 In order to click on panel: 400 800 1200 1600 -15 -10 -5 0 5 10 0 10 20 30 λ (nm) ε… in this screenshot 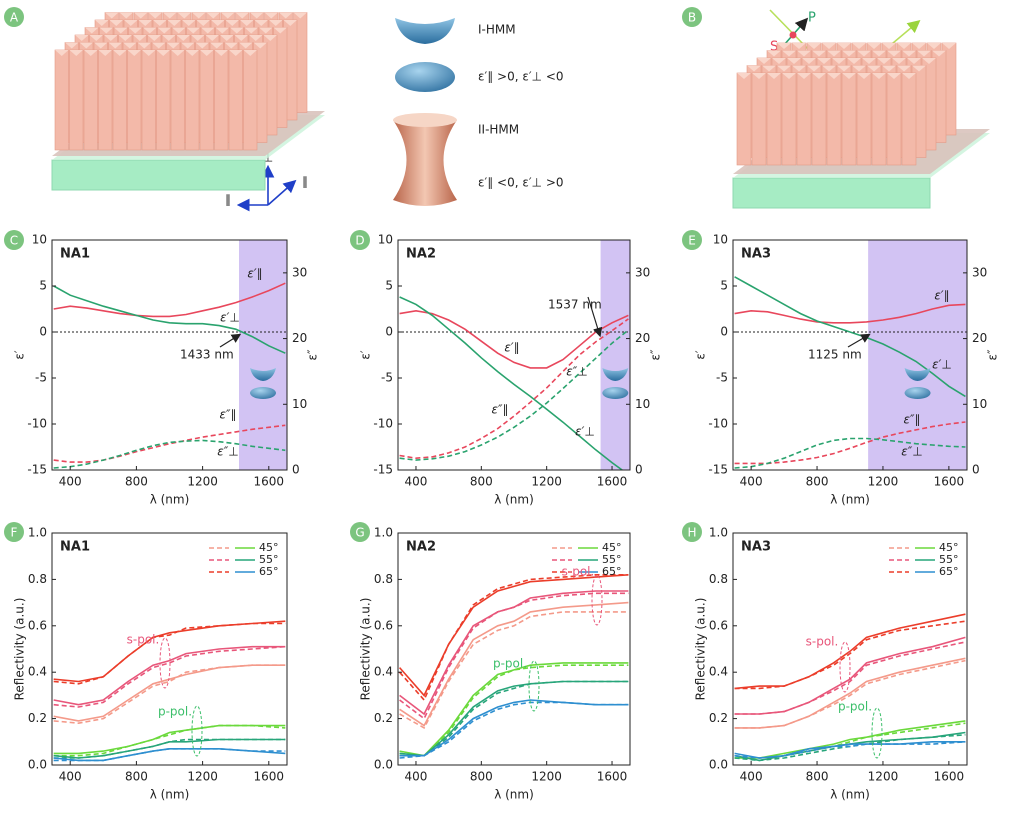, I will do `click(841, 368)`.